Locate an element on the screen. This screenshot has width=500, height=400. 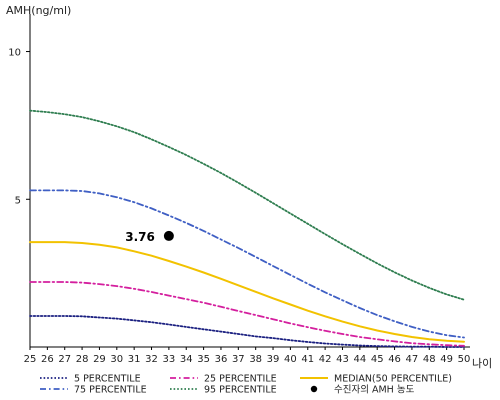
y-tick-label: 10 is located at coordinates (14, 53).